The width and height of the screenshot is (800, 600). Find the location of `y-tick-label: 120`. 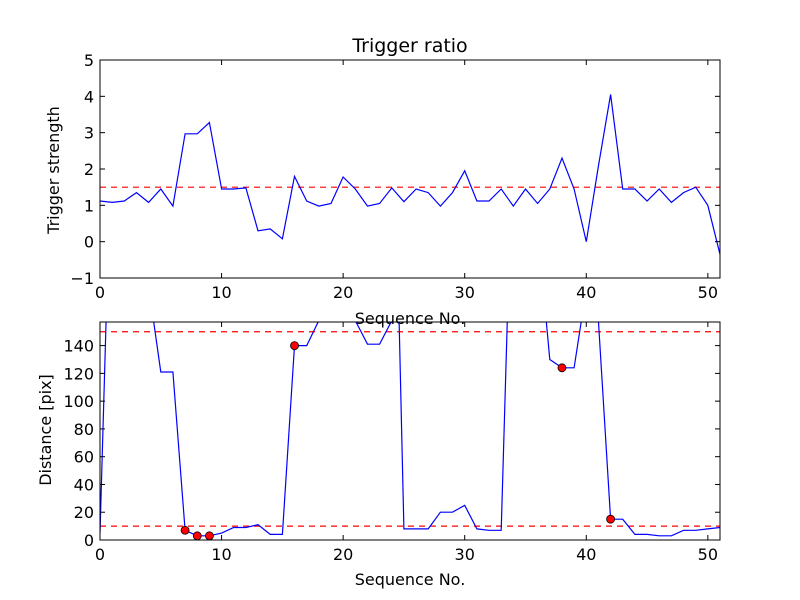

y-tick-label: 120 is located at coordinates (78, 373).